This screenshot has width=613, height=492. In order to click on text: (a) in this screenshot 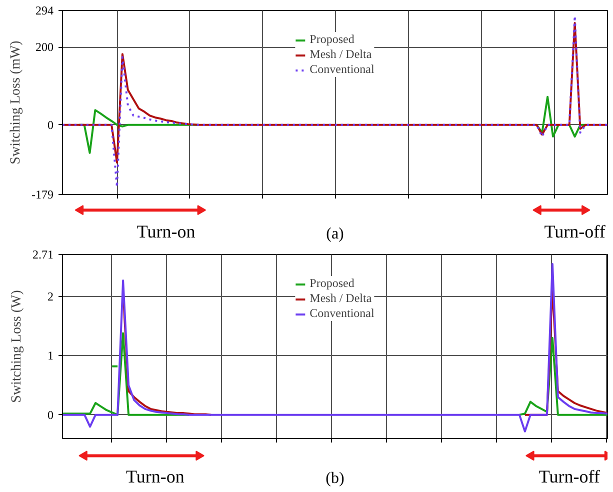, I will do `click(335, 234)`.